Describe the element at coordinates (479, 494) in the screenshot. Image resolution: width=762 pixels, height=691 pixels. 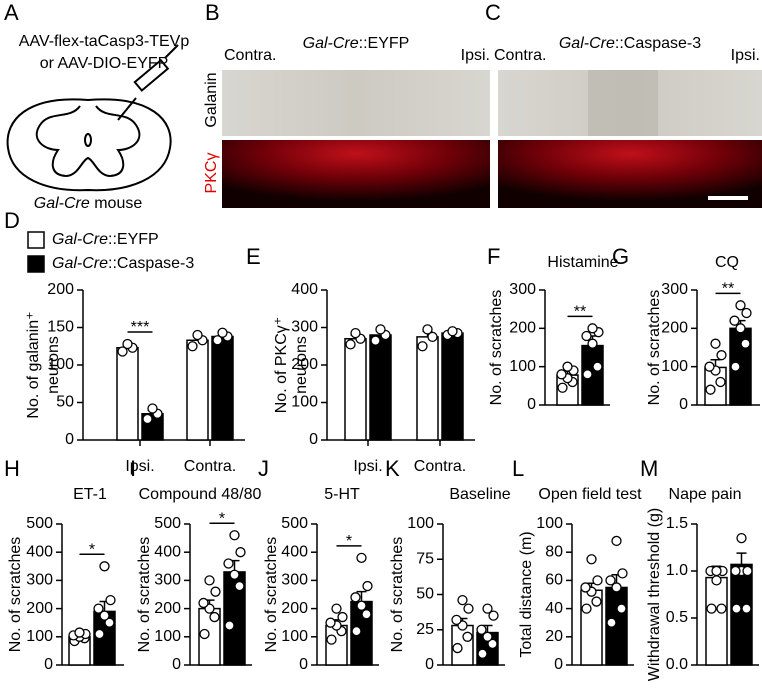
I see `chart-title: Baseline` at that location.